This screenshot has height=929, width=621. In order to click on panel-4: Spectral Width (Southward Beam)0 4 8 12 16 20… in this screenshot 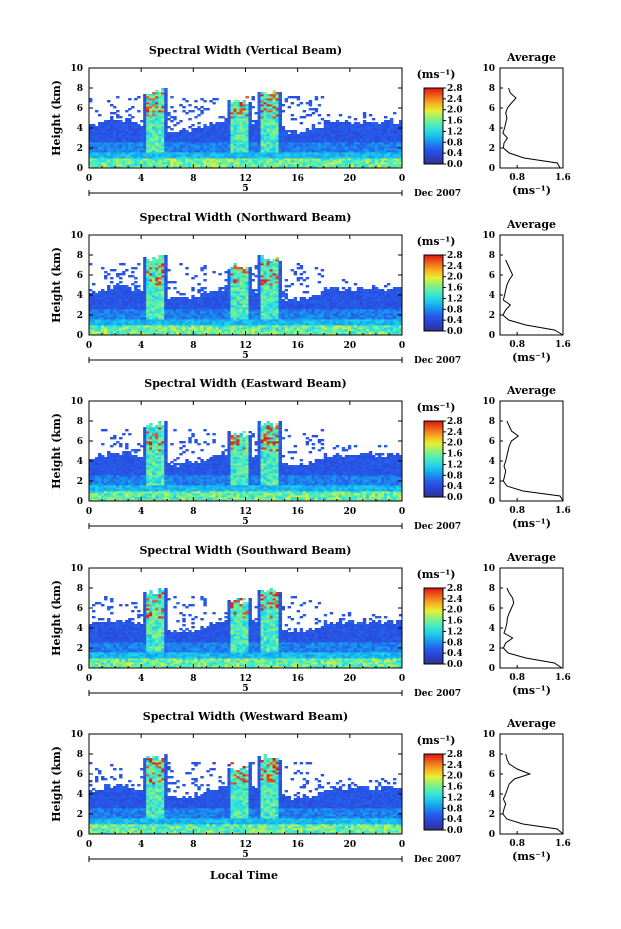, I will do `click(310, 621)`.